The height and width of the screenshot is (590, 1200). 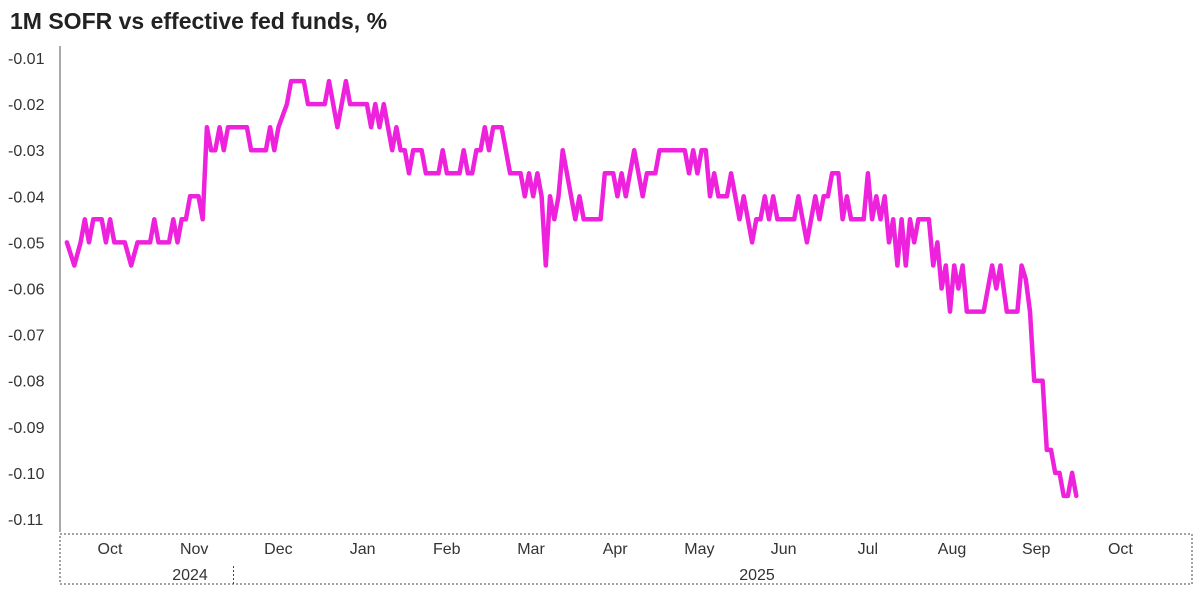 What do you see at coordinates (278, 549) in the screenshot?
I see `x-tick-label: Dec` at bounding box center [278, 549].